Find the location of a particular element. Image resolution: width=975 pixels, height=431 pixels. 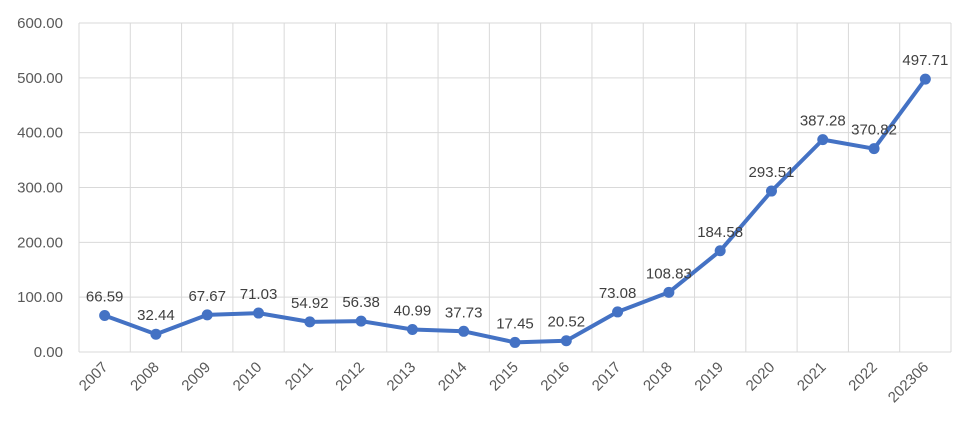

x-tick-label: 2011 is located at coordinates (299, 376).